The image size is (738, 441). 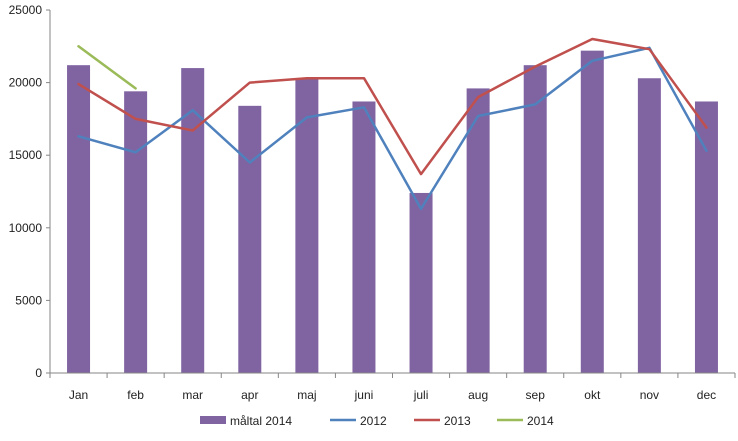 I want to click on series-line-2014, so click(x=107, y=67).